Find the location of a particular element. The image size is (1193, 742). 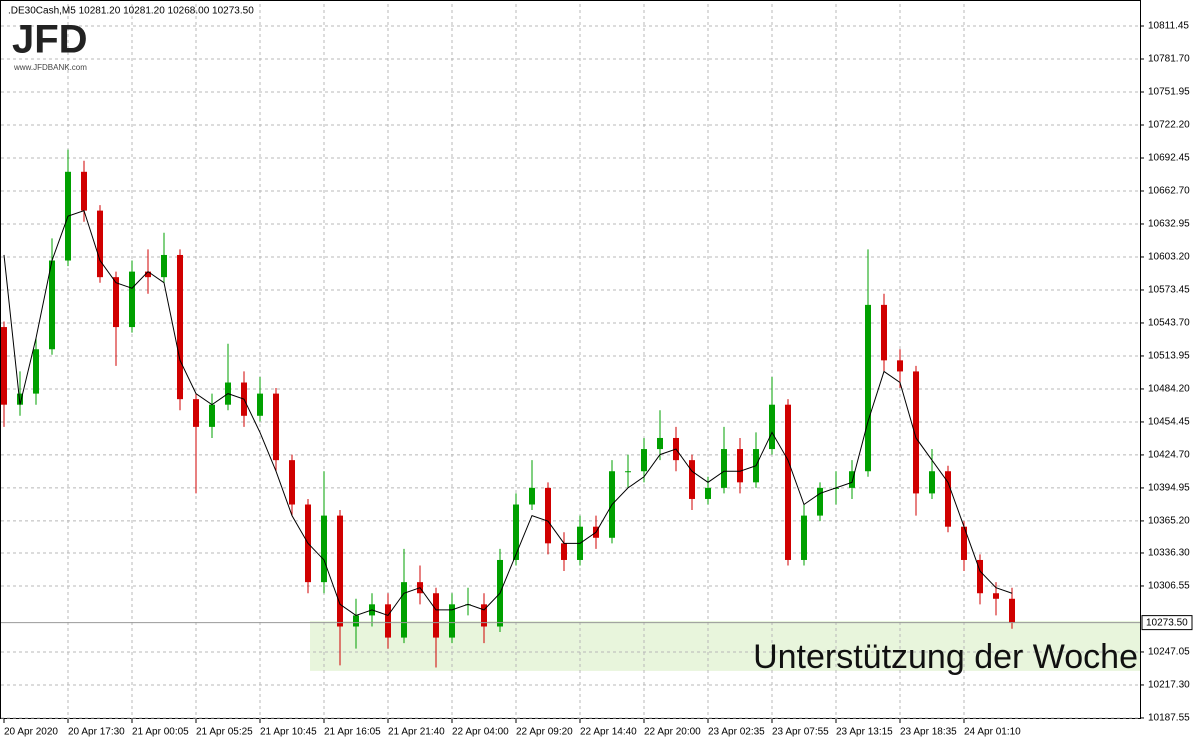

x-tick-label: 23 Apr 07:55 is located at coordinates (800, 732).